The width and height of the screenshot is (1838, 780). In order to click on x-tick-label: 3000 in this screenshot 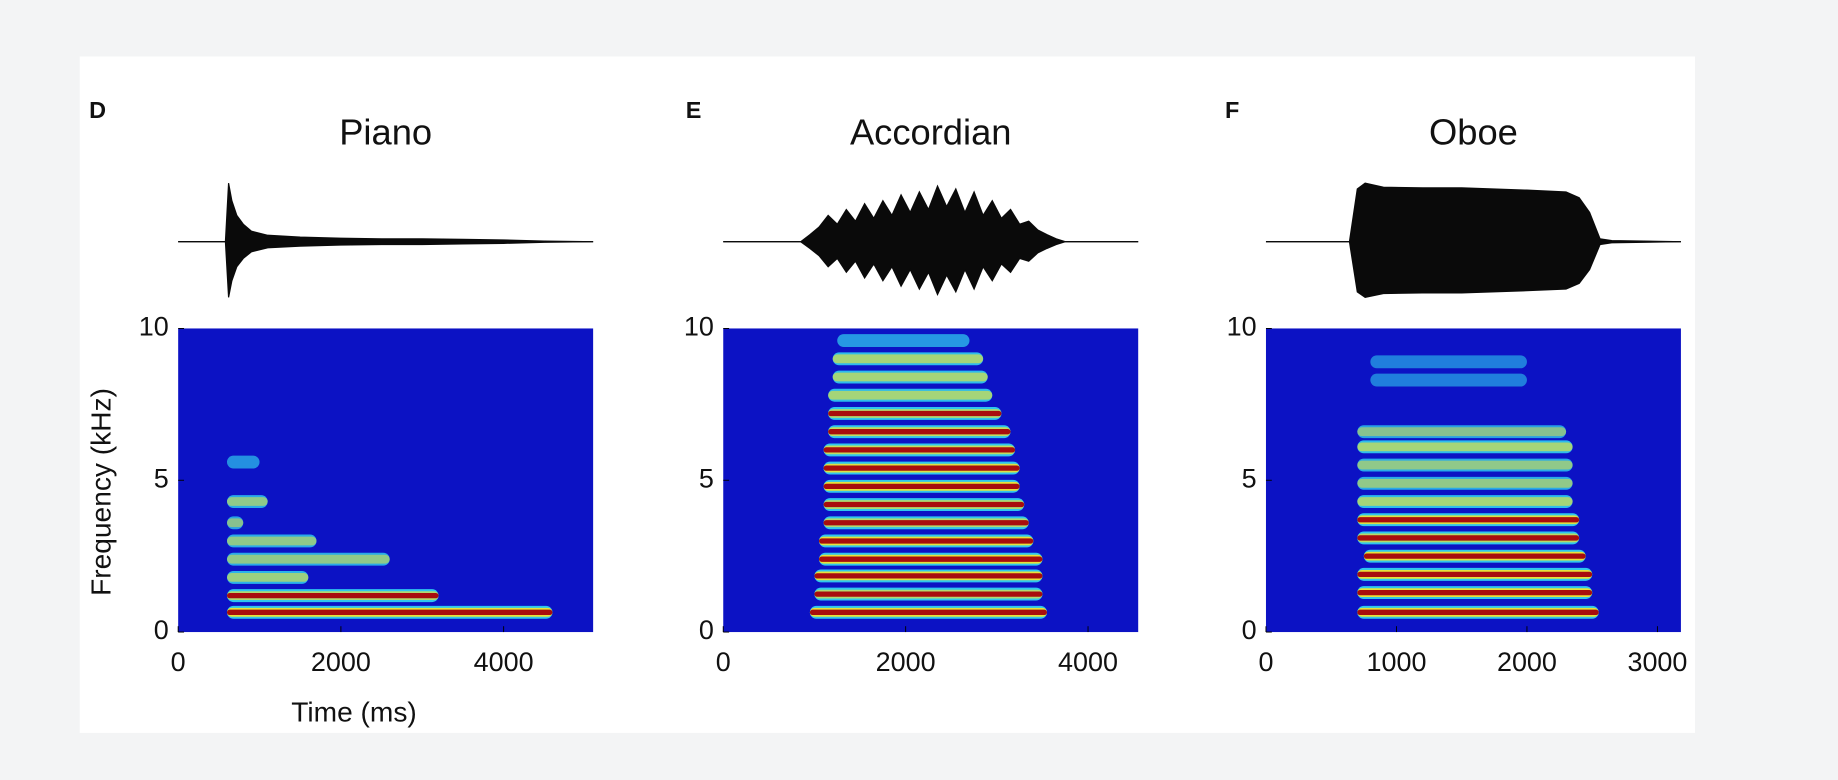, I will do `click(1657, 662)`.